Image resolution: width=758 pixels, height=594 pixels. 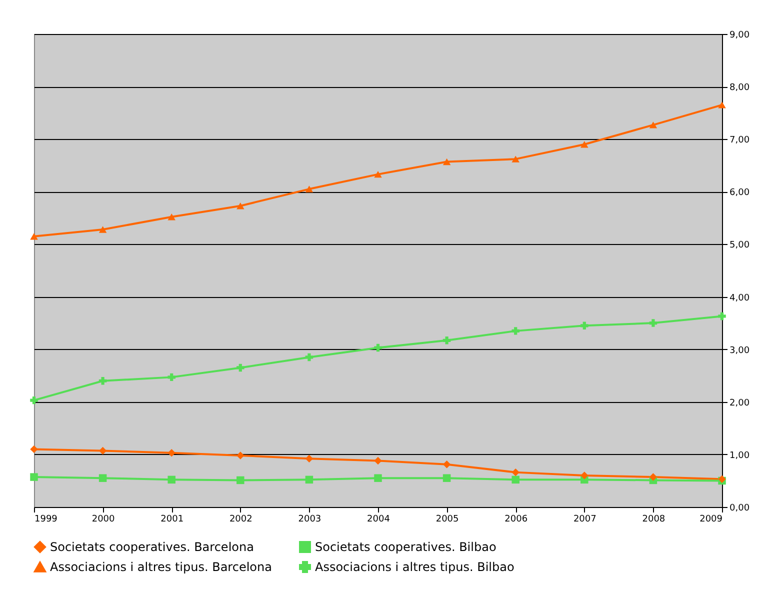 What do you see at coordinates (152, 547) in the screenshot?
I see `legend-label: Societats cooperatives. Barcelona` at bounding box center [152, 547].